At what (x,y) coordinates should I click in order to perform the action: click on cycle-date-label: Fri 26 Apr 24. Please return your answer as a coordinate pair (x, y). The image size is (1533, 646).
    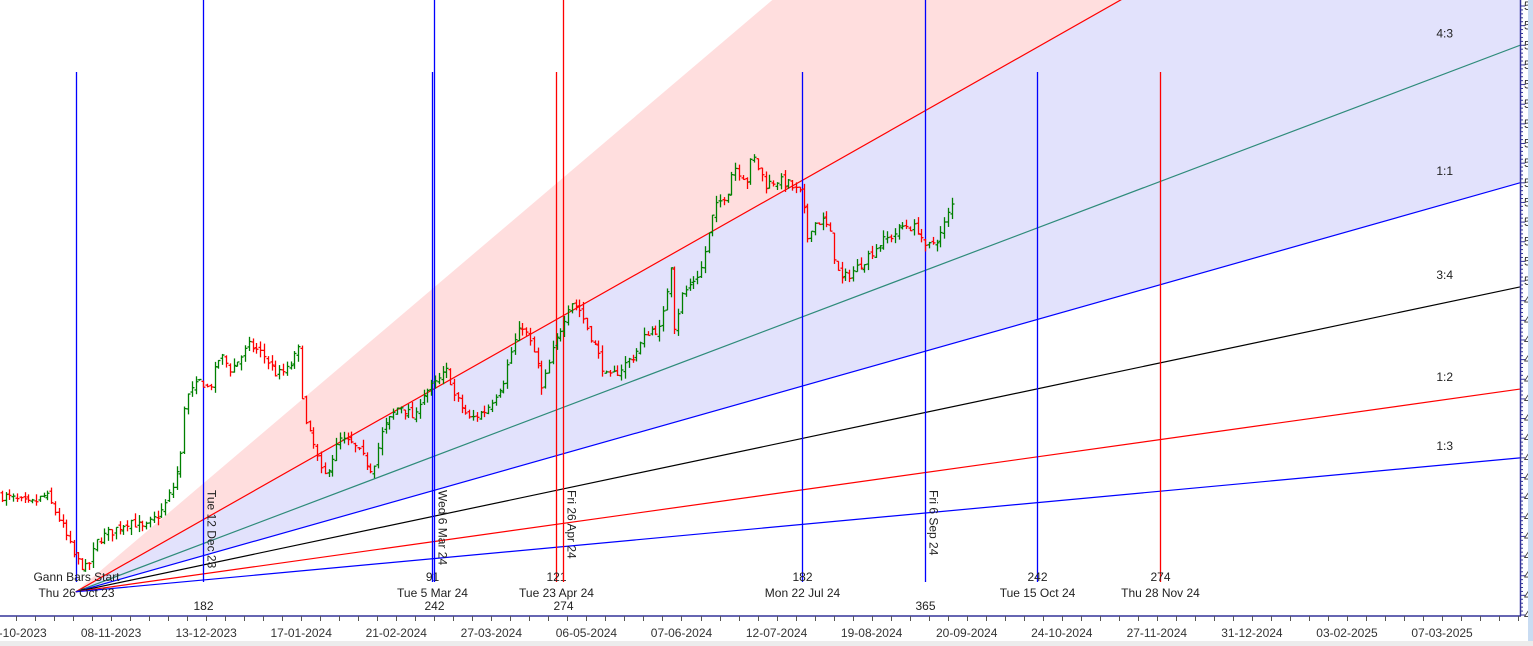
    Looking at the image, I should click on (572, 524).